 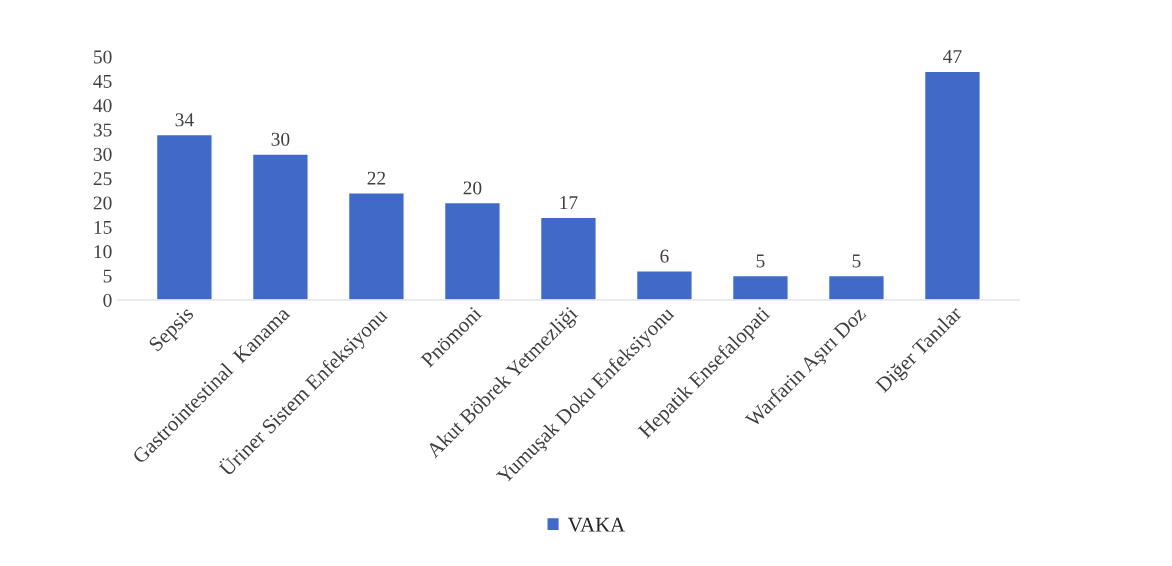 I want to click on data-label: 20, so click(x=472, y=188).